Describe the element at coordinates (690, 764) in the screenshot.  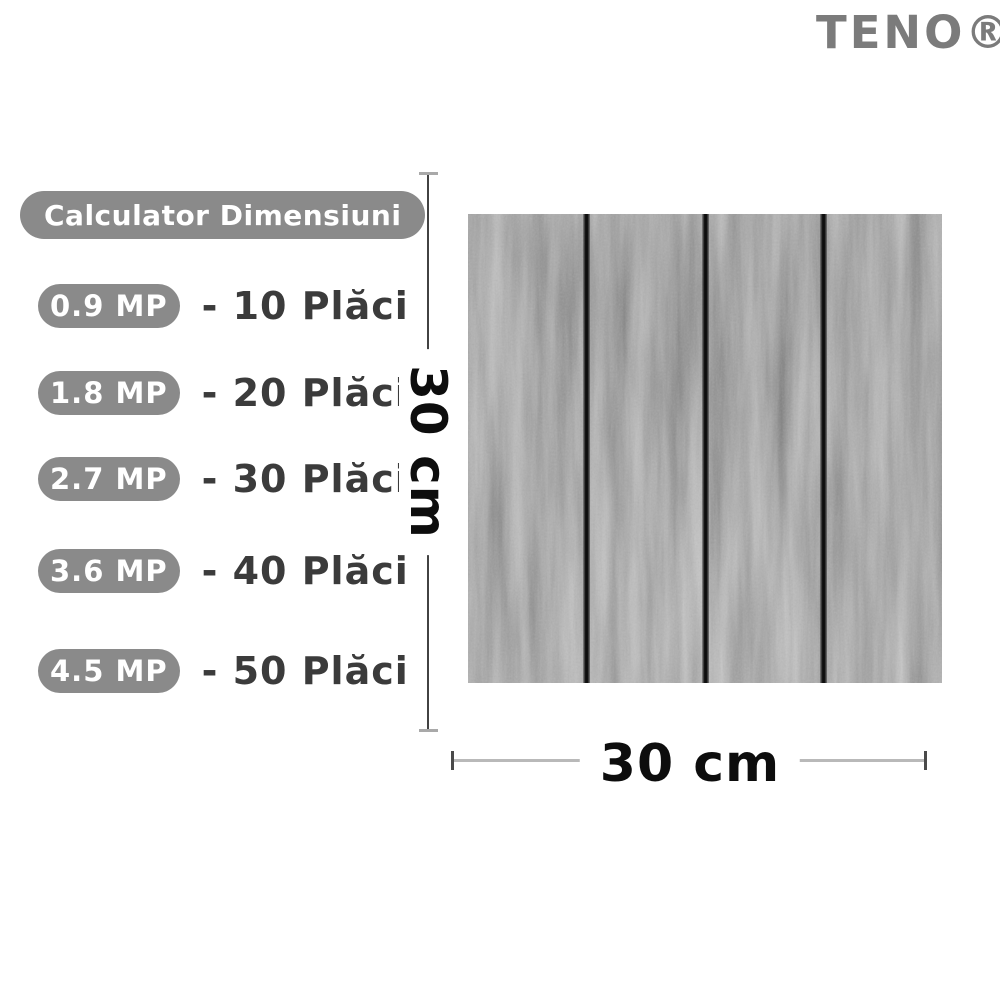
I see `width-dimension-label: 30 cm` at that location.